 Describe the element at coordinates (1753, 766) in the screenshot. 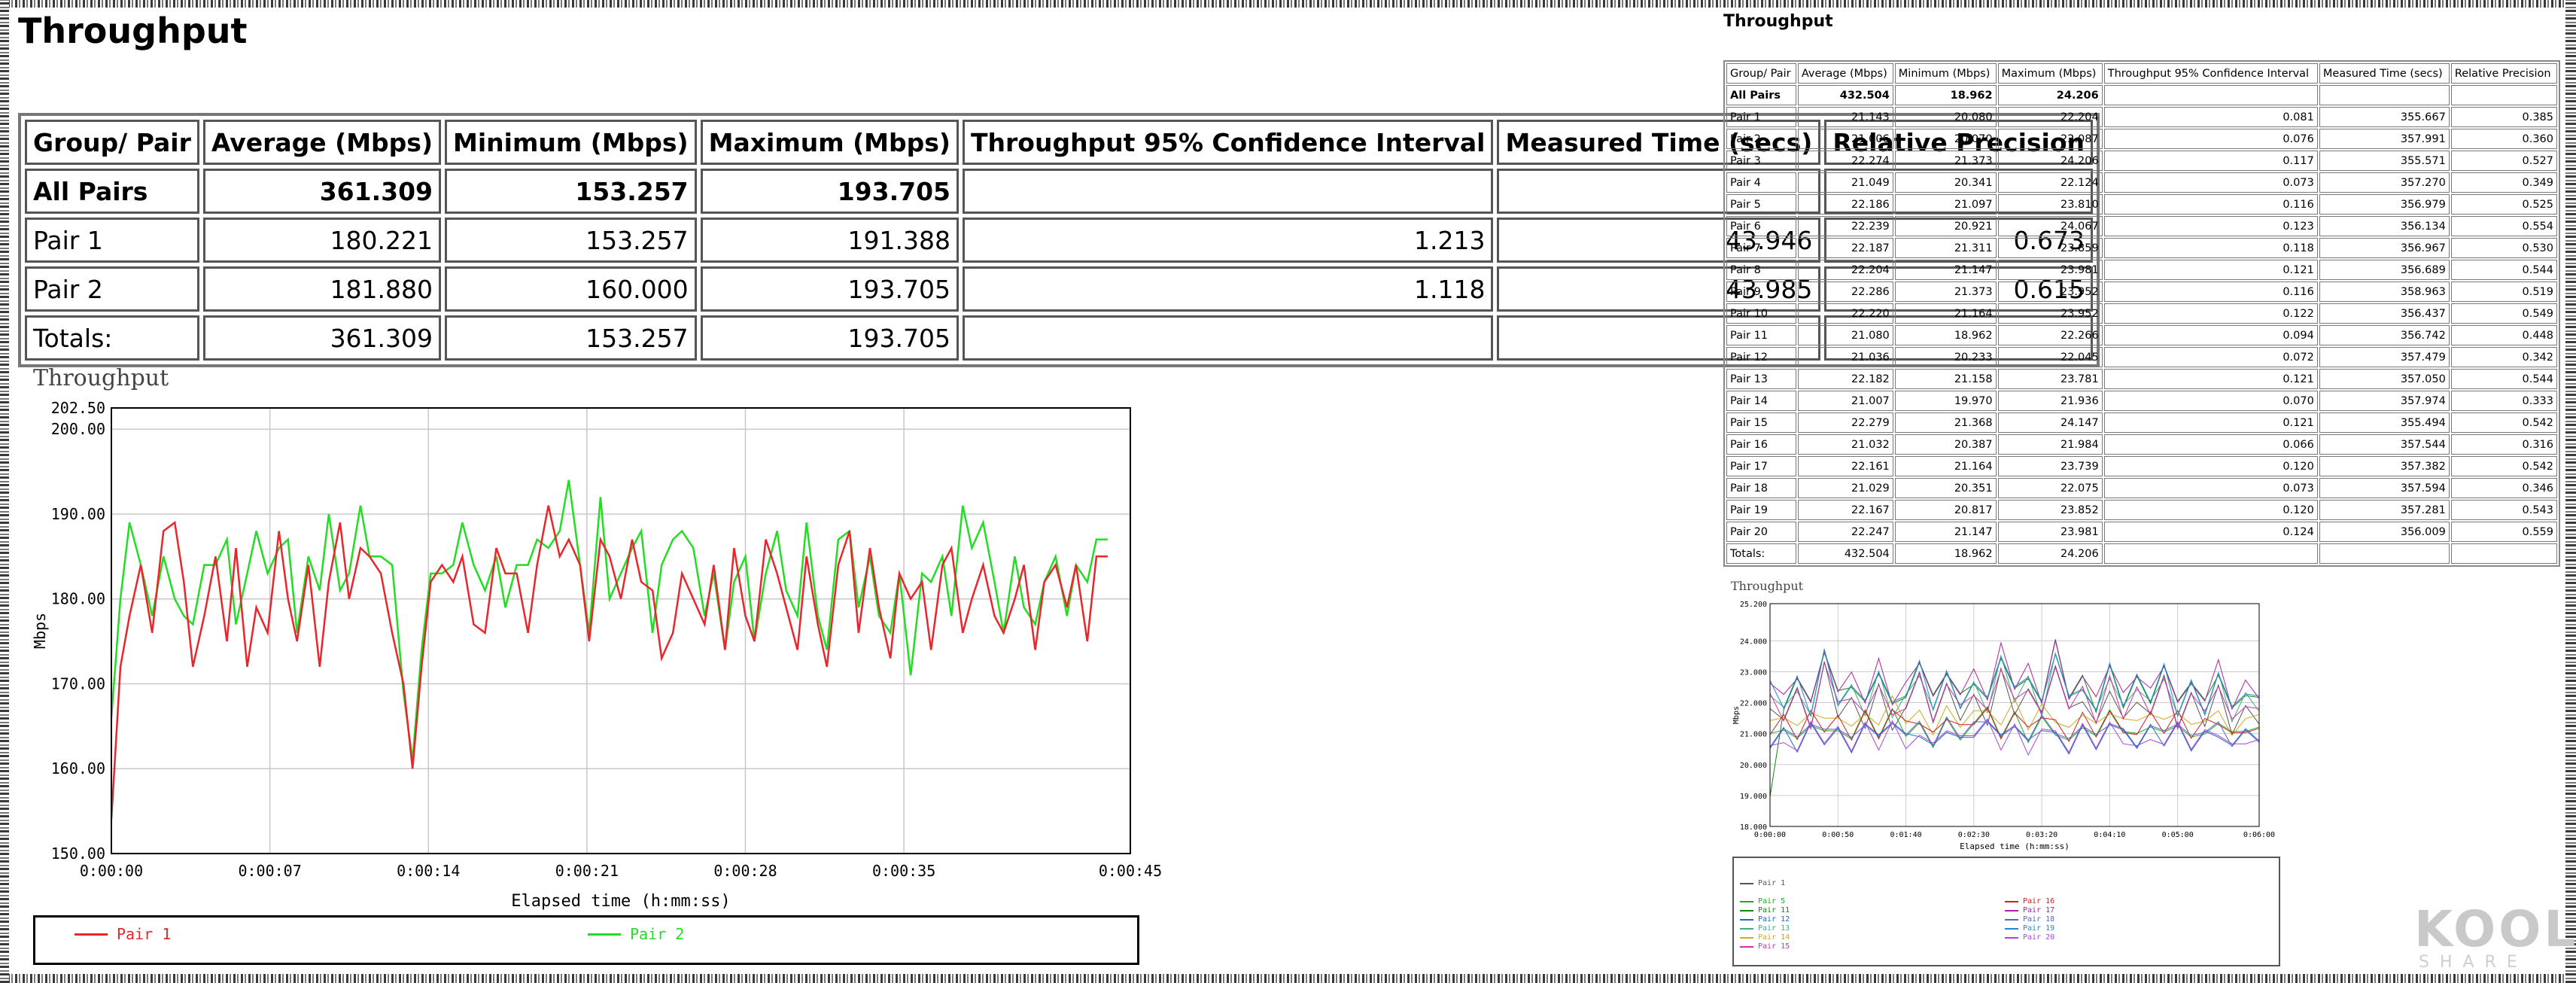

I see `small-y-tick-label: 20.000` at that location.